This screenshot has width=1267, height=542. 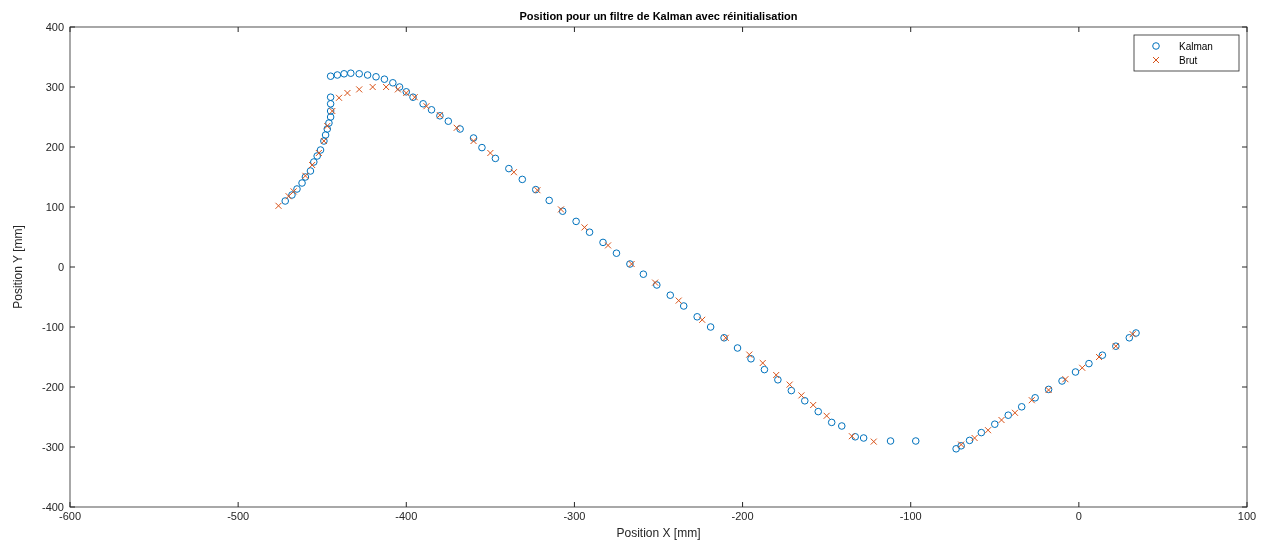 I want to click on x-axis-title: Position X [mm], so click(x=658, y=533).